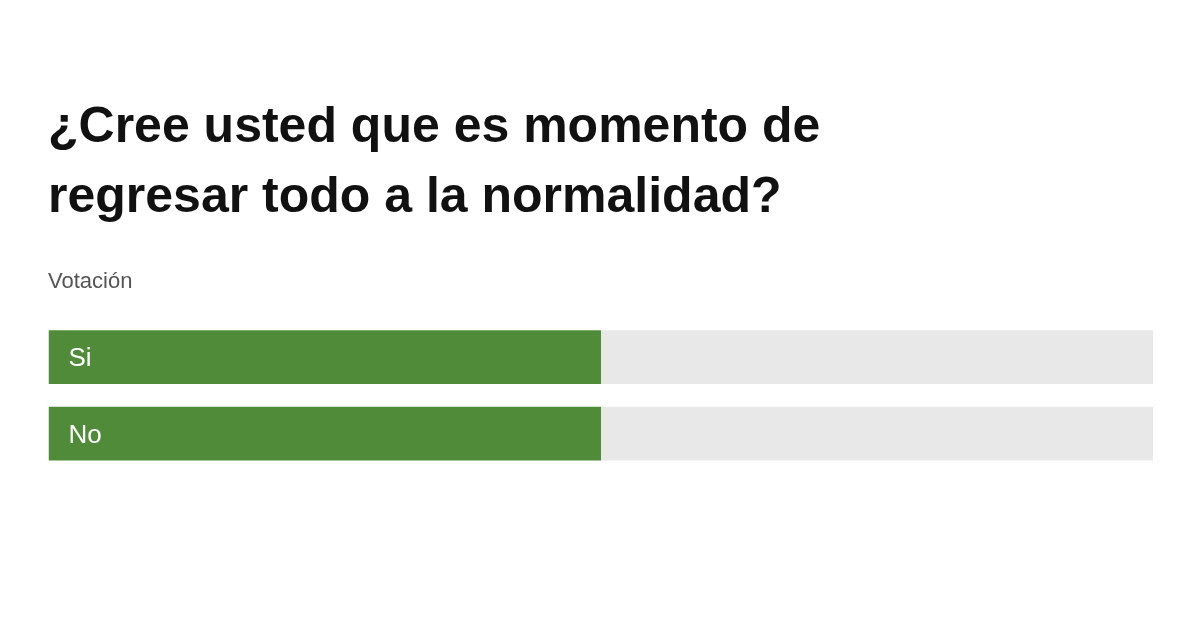 The width and height of the screenshot is (1200, 630). What do you see at coordinates (90, 281) in the screenshot?
I see `chart-subtitle: Votación` at bounding box center [90, 281].